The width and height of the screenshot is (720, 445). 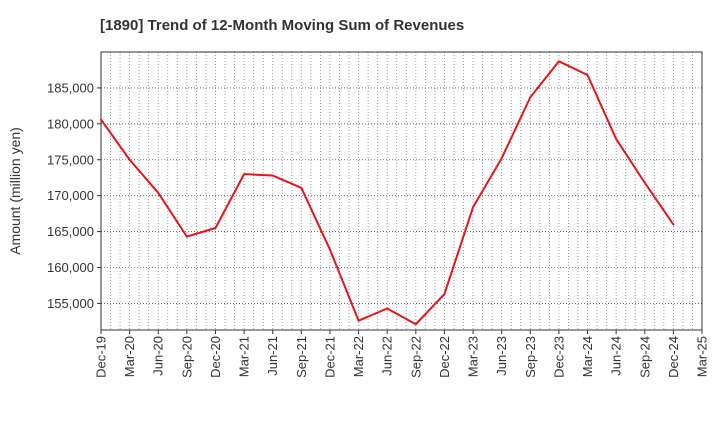 What do you see at coordinates (587, 356) in the screenshot?
I see `x-tick-label: Mar-24` at bounding box center [587, 356].